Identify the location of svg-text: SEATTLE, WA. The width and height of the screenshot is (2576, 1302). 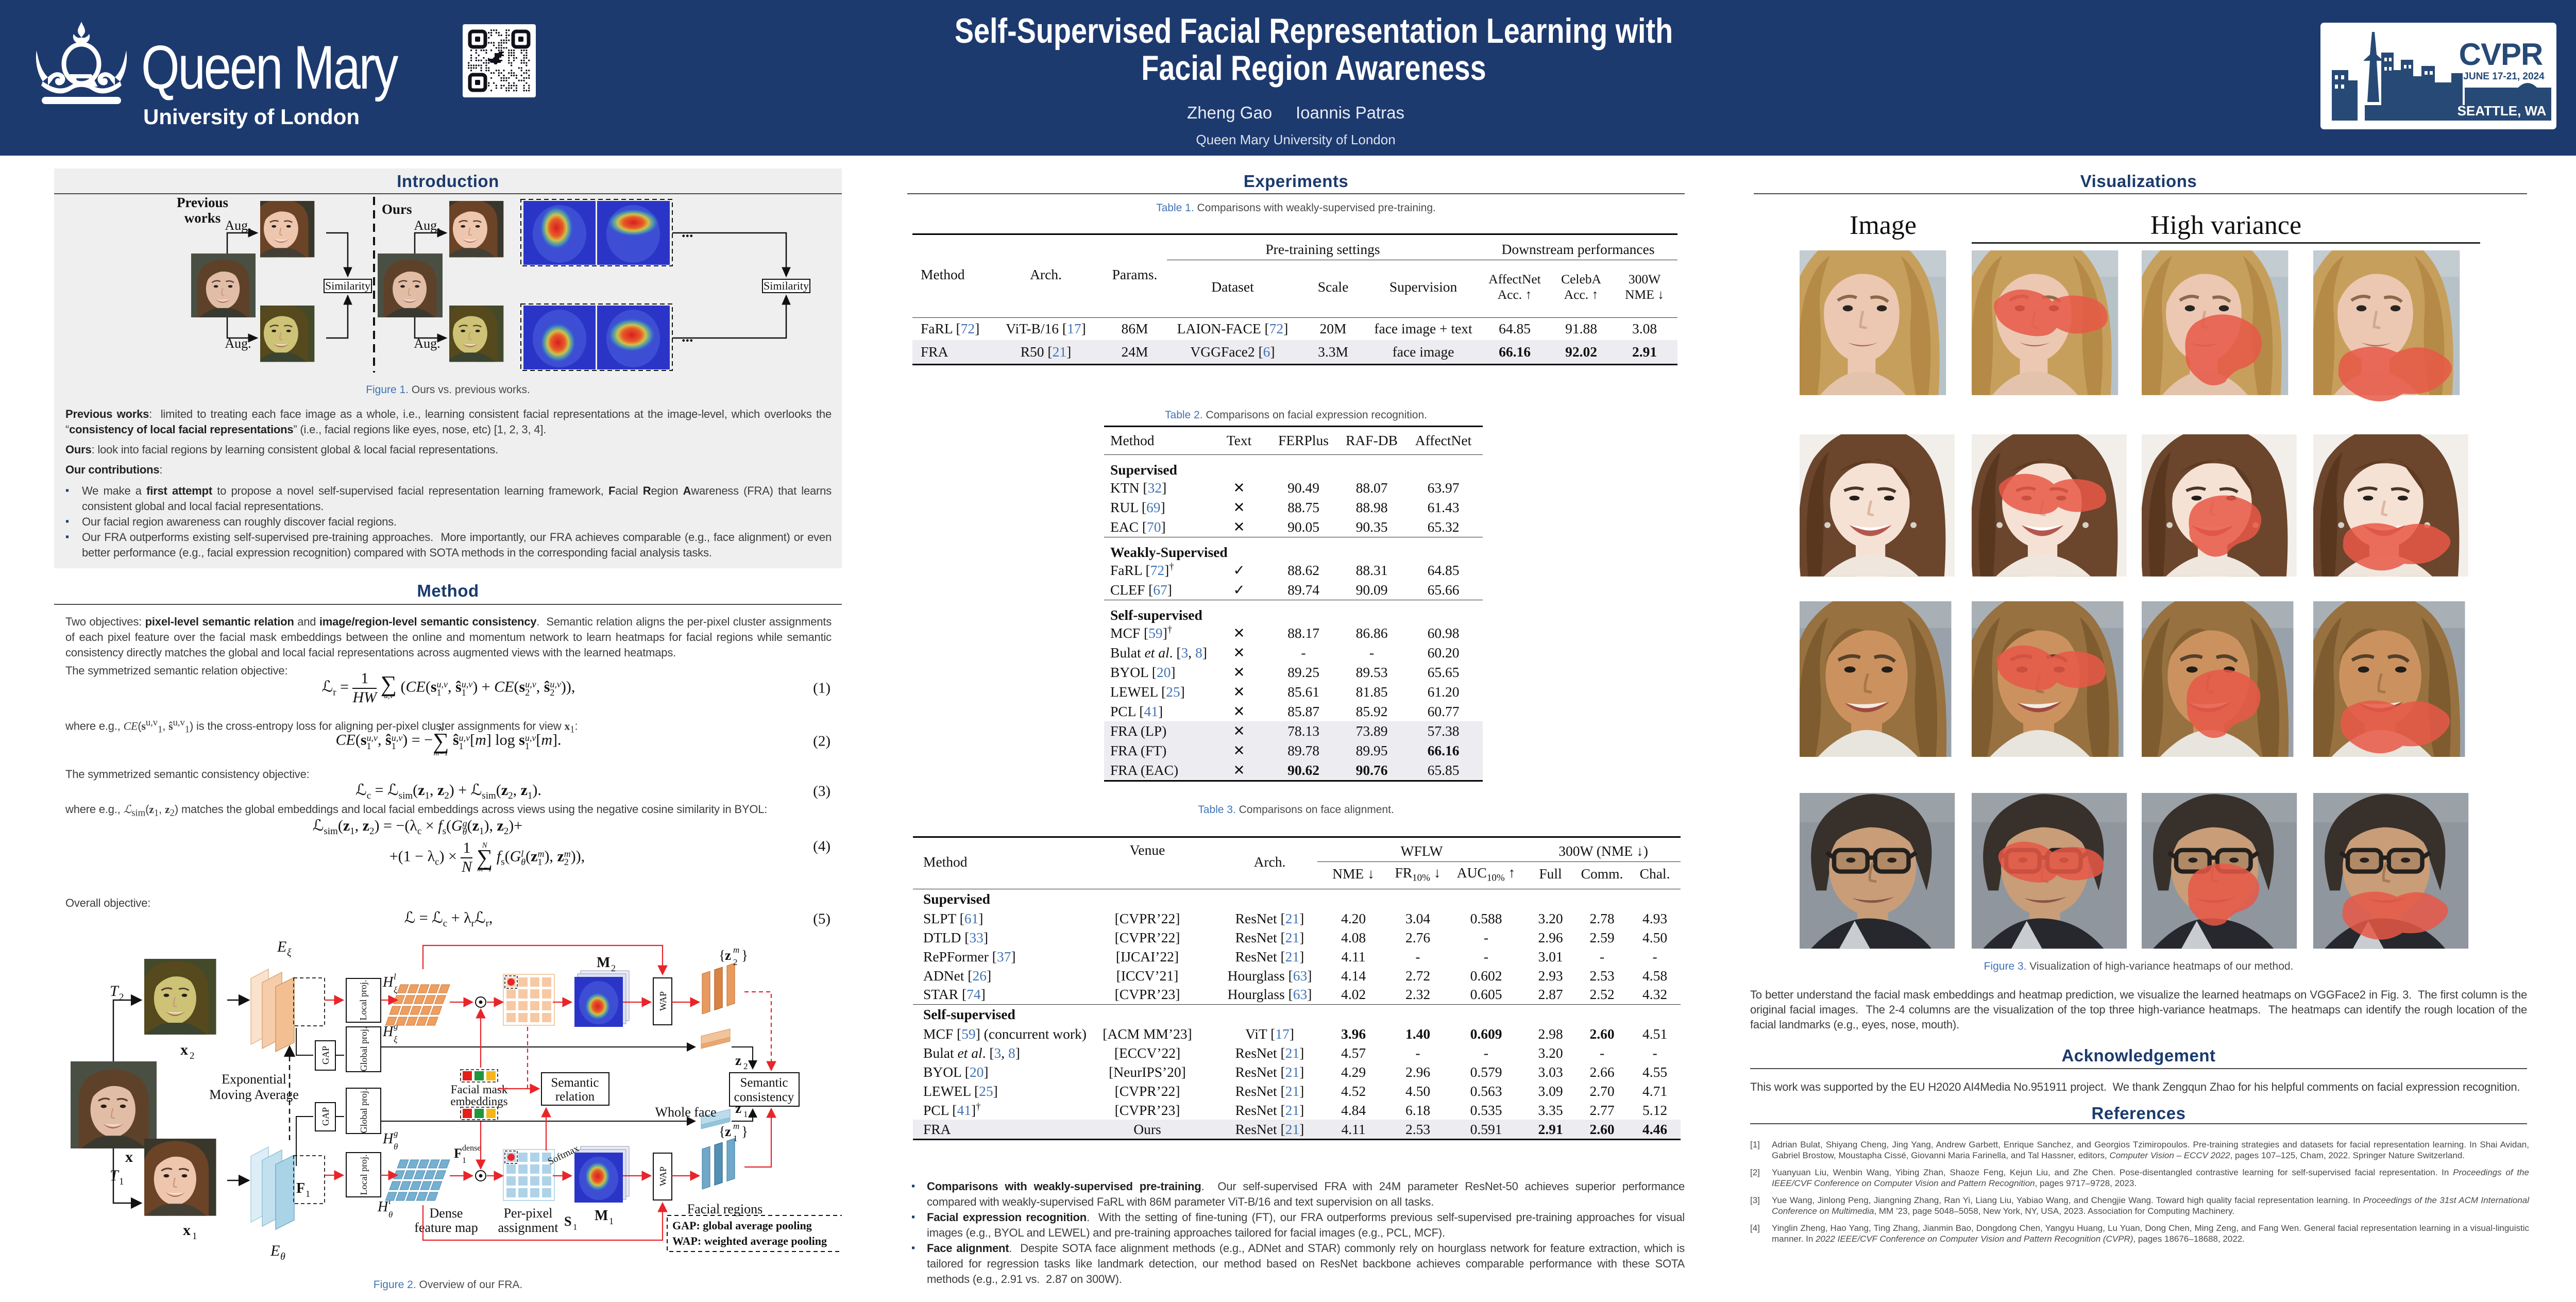
(2502, 111).